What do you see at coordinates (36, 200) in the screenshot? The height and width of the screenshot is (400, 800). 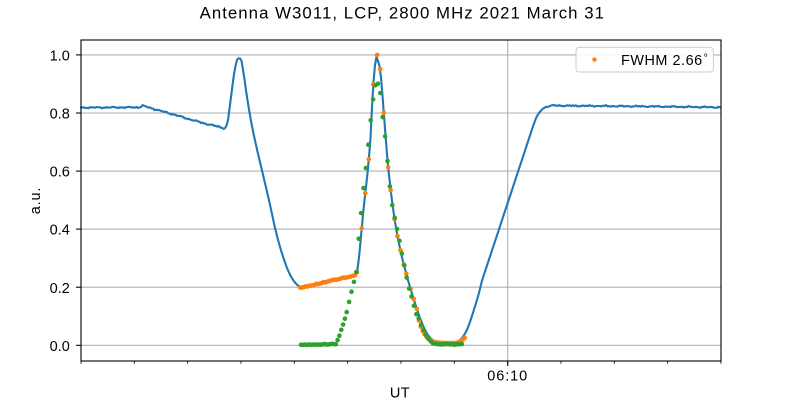 I see `svg-text: a.u.` at bounding box center [36, 200].